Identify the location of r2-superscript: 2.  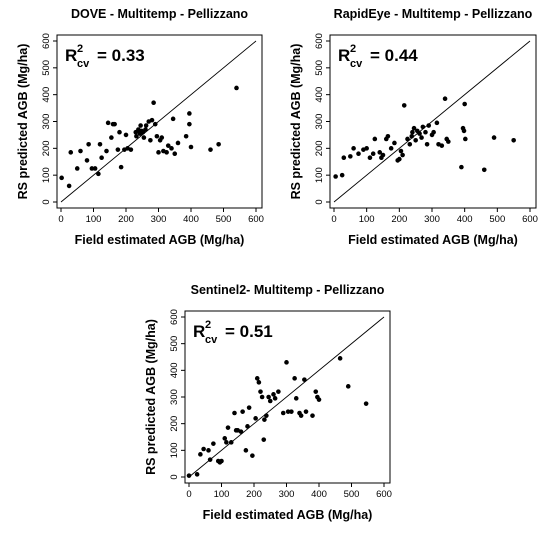
(80, 49).